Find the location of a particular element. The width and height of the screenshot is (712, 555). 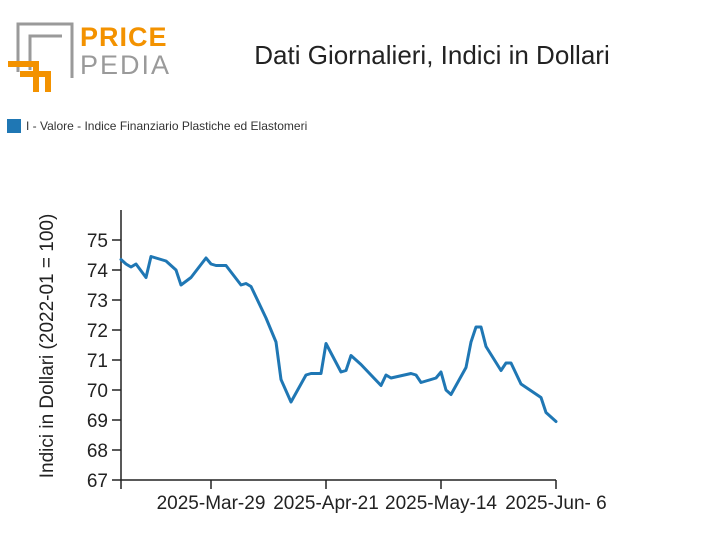

x-tick-label: 2025-Apr-21 is located at coordinates (326, 503).